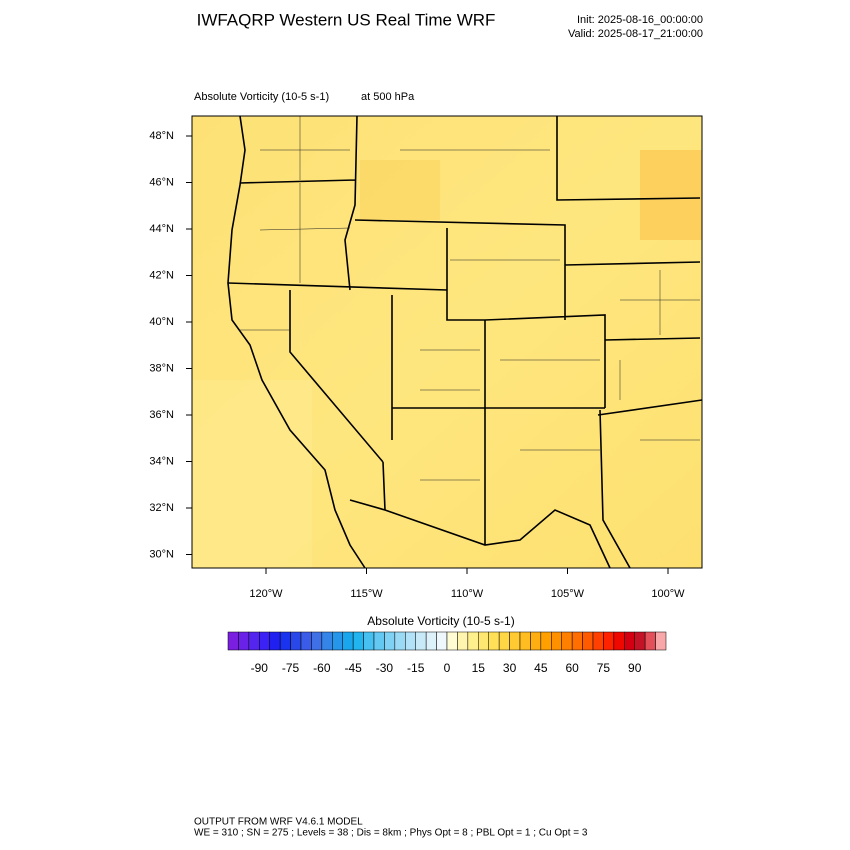 The width and height of the screenshot is (850, 850). What do you see at coordinates (161, 322) in the screenshot?
I see `lat-tick-label: 40°N` at bounding box center [161, 322].